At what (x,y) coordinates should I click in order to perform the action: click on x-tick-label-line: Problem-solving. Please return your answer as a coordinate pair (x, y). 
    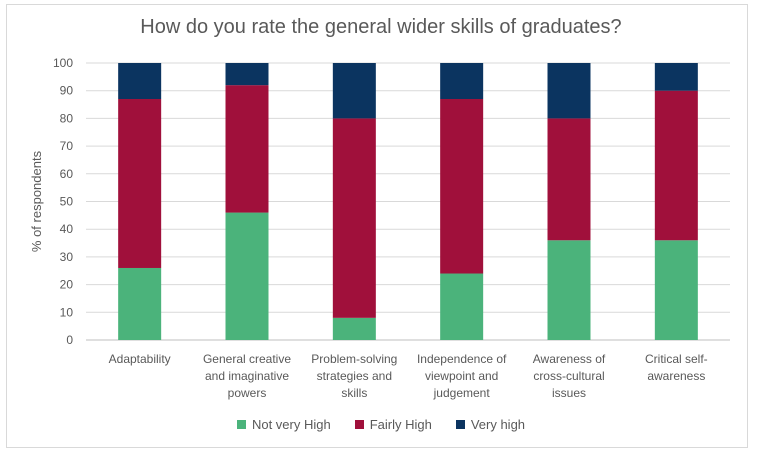
    Looking at the image, I should click on (354, 359).